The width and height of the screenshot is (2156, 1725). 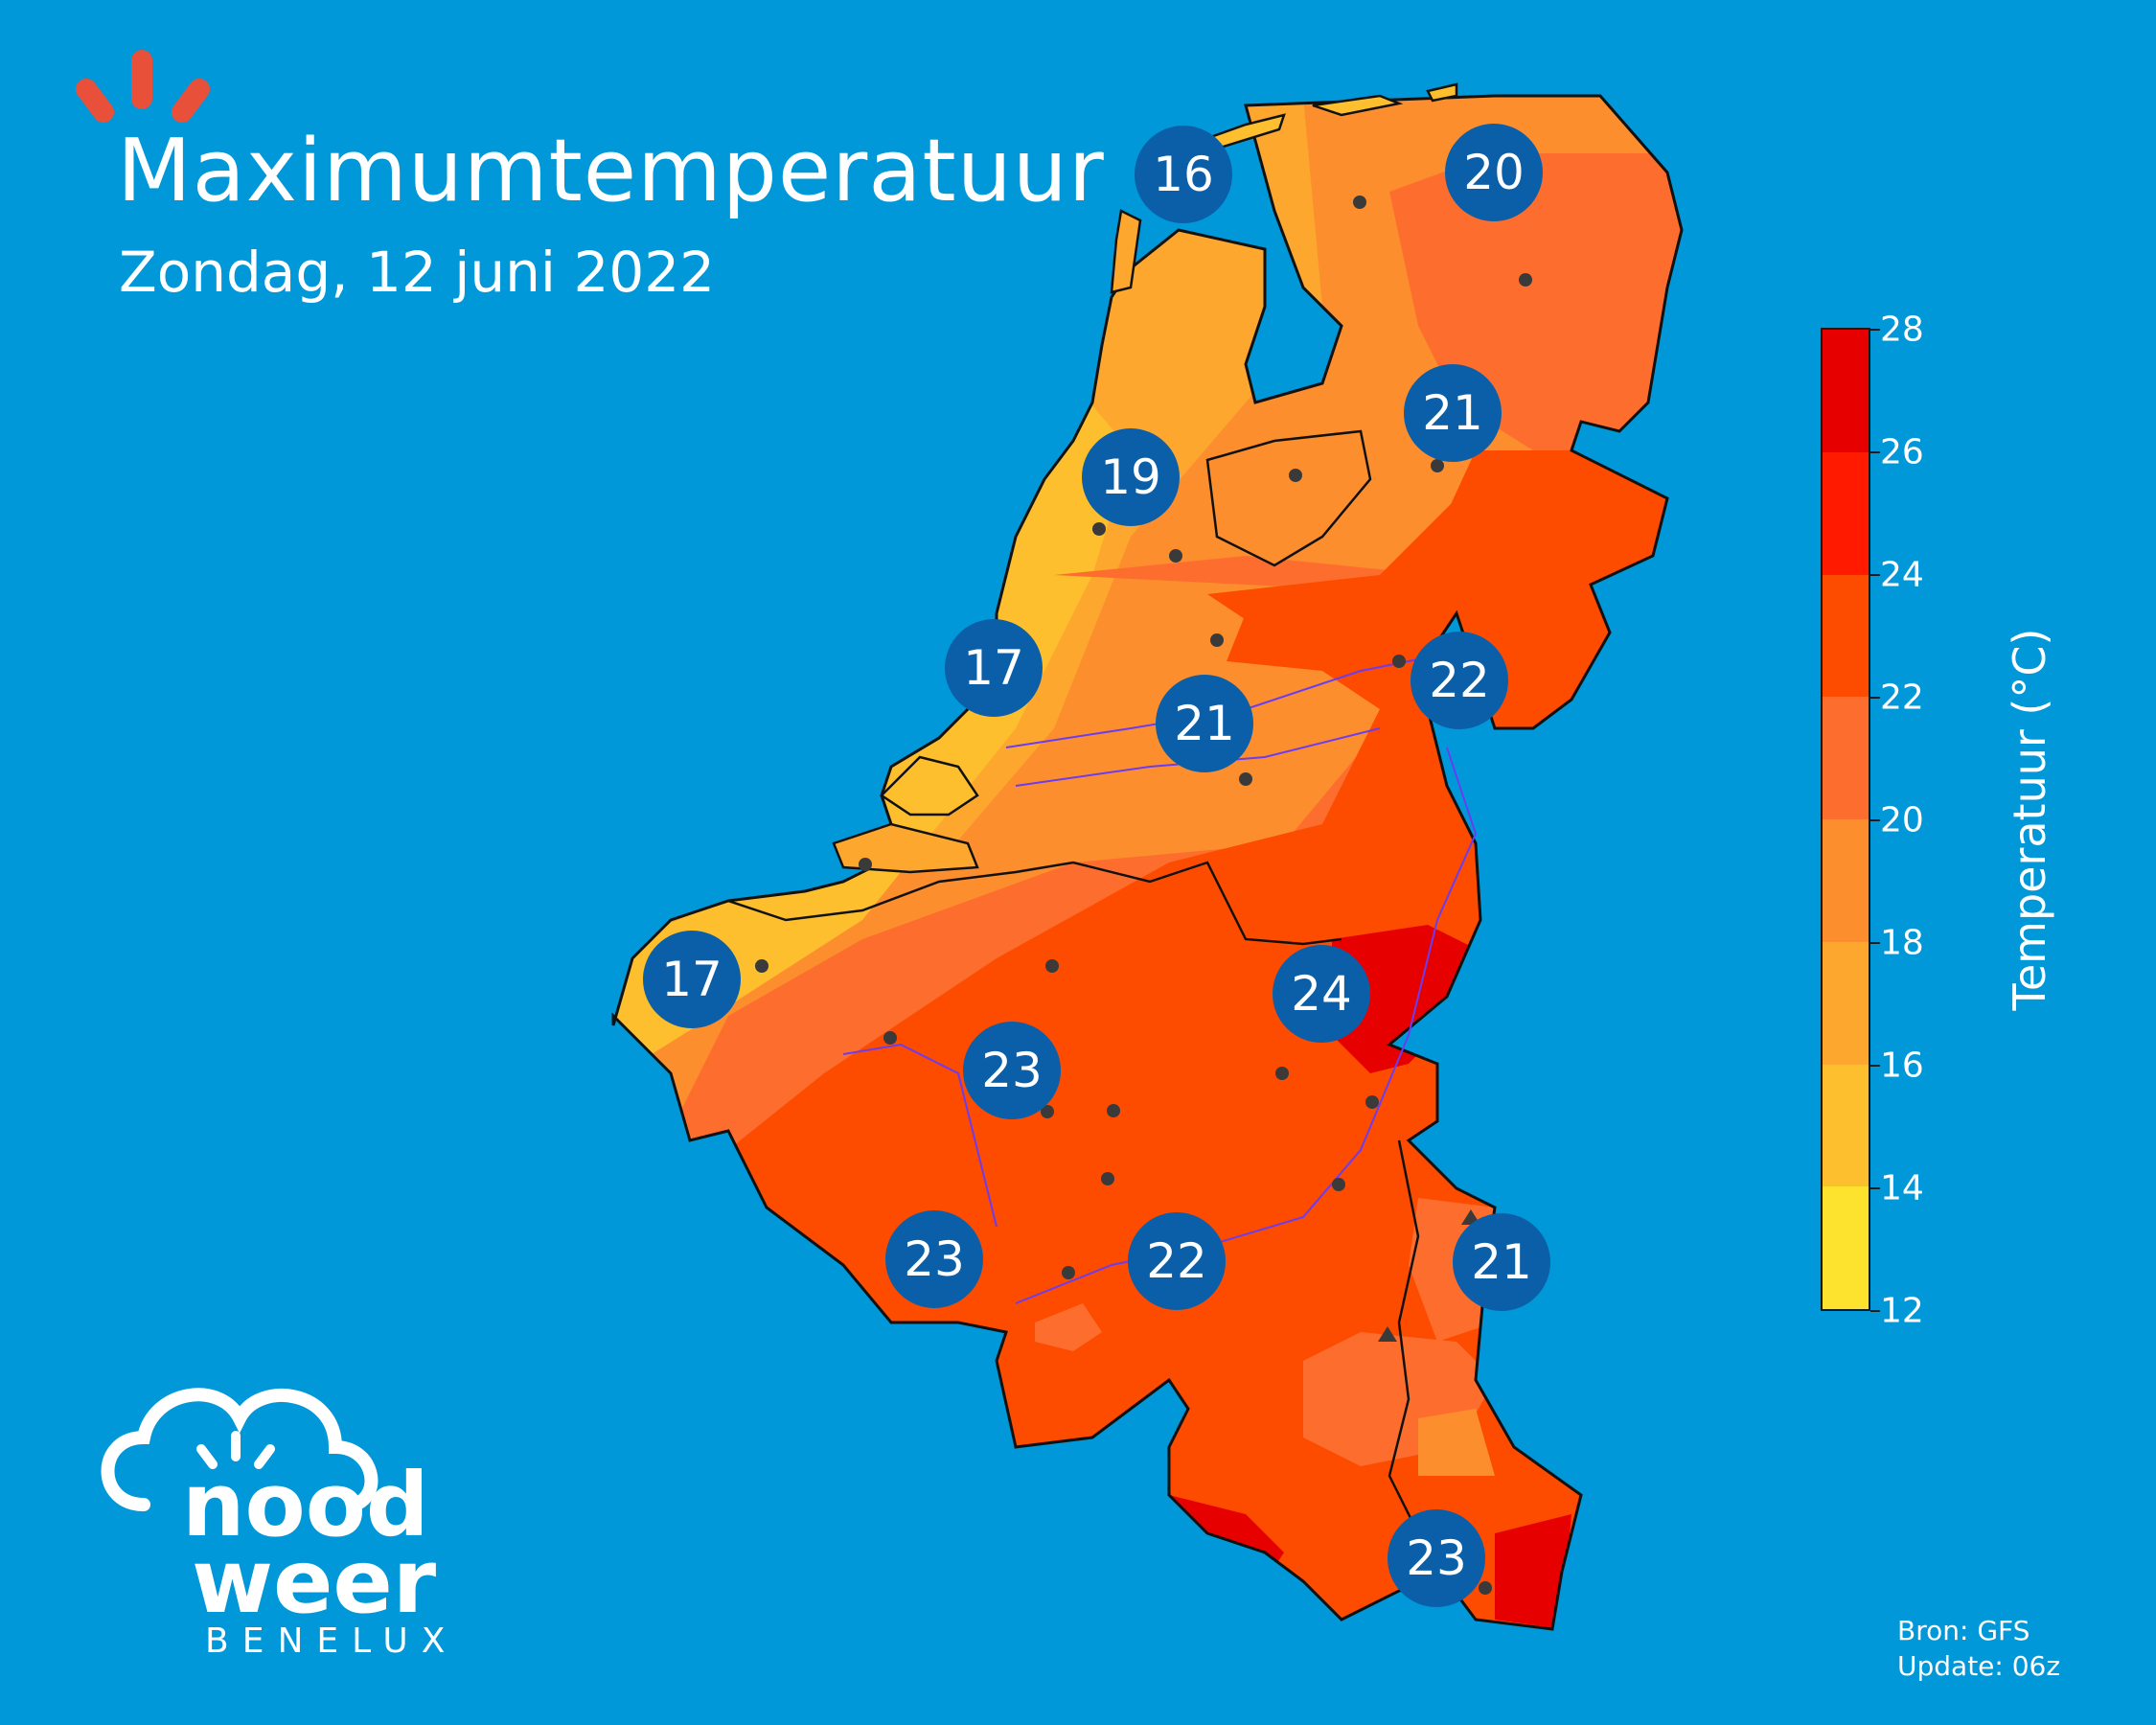 I want to click on colorbar-tick-label: 16, so click(x=1902, y=1066).